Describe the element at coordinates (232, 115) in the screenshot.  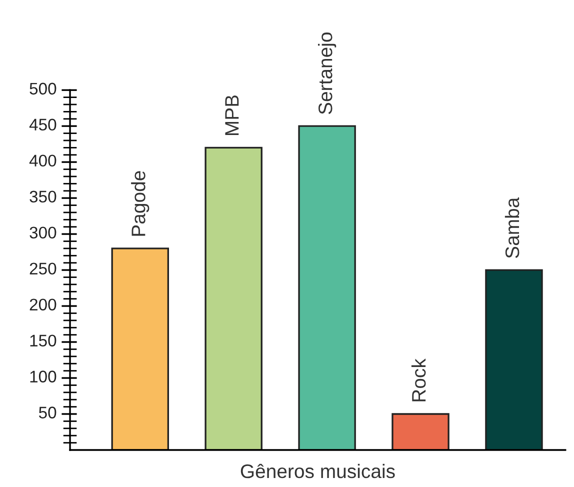
I see `x-tick-label: MPB` at that location.